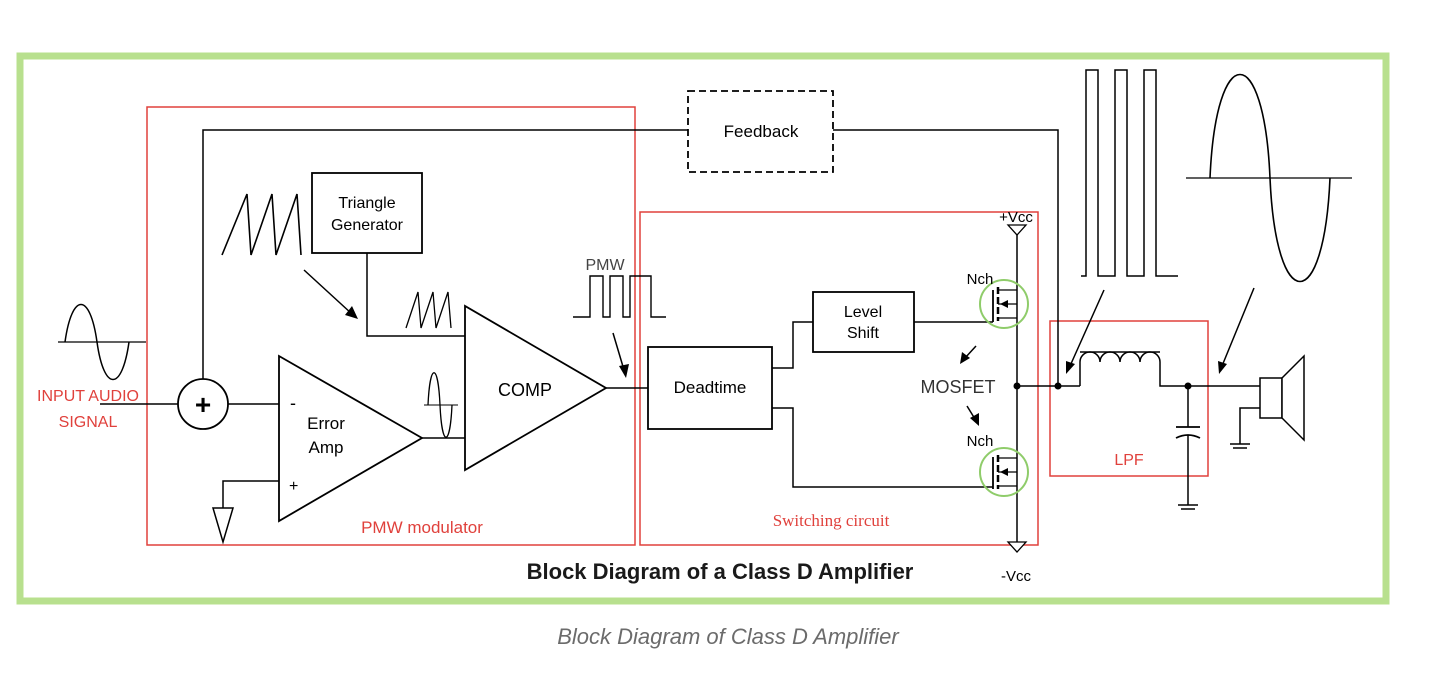 Image resolution: width=1456 pixels, height=682 pixels. I want to click on error-amp-label-line1: Error, so click(326, 423).